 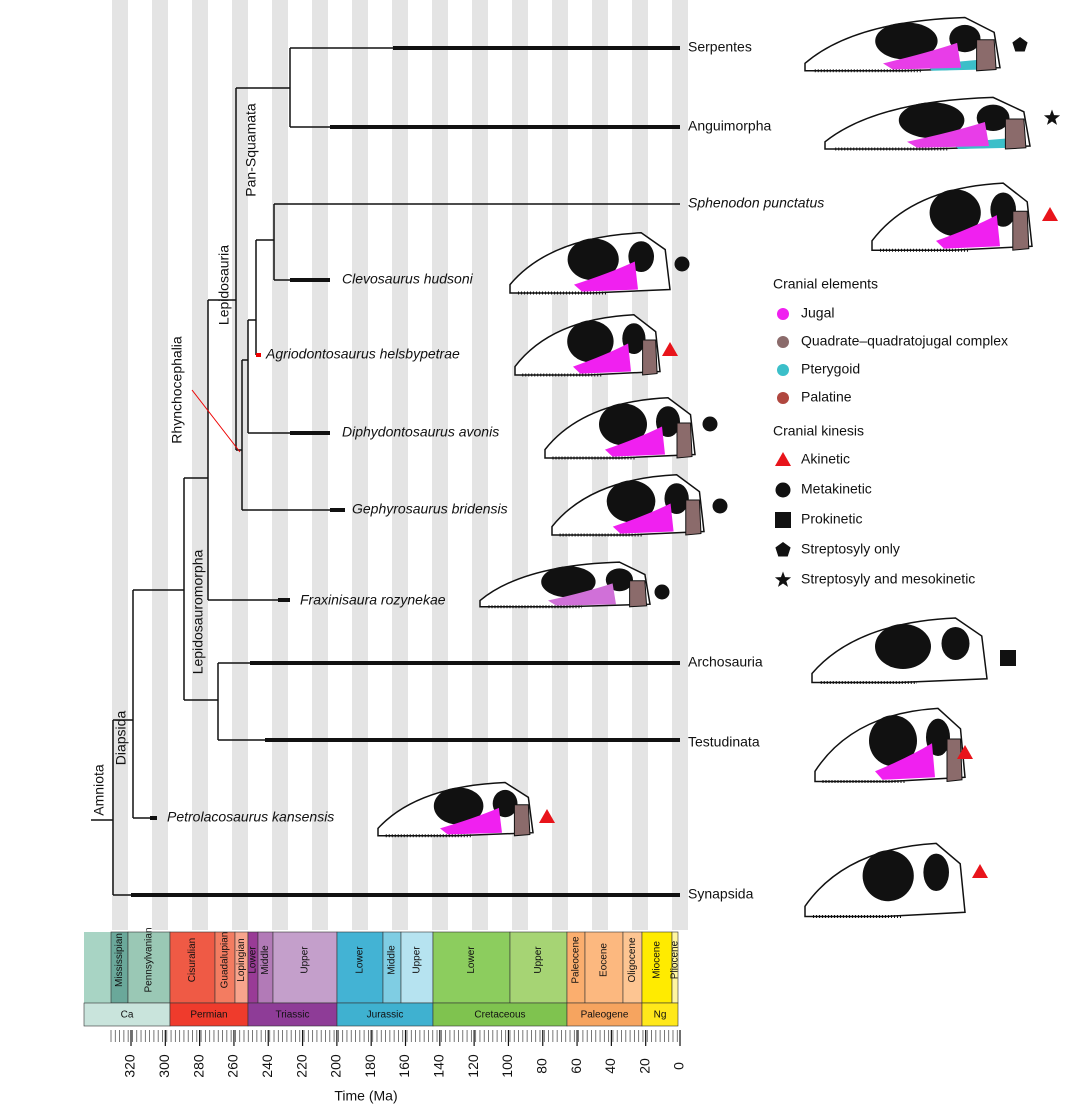 What do you see at coordinates (473, 1066) in the screenshot?
I see `tick-label: 120` at bounding box center [473, 1066].